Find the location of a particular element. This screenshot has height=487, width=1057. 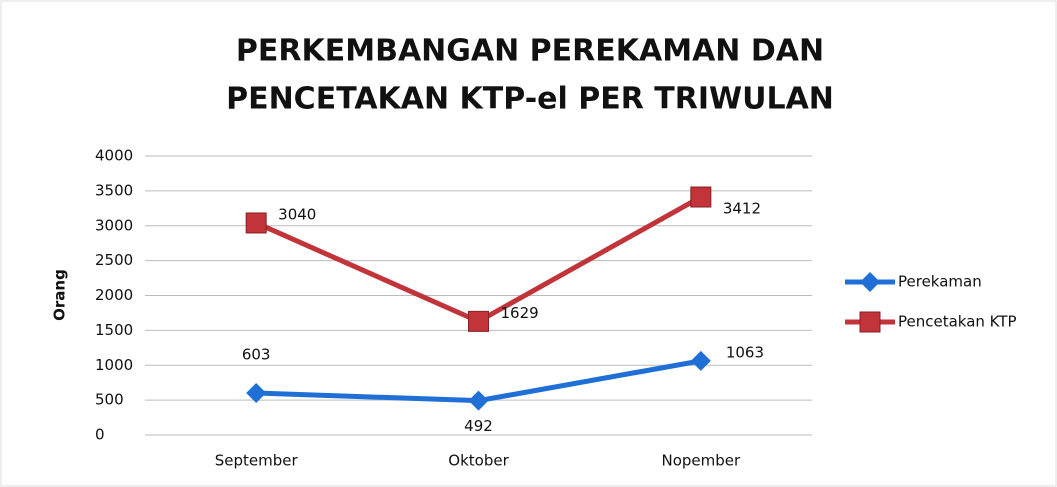

data-label: 603 is located at coordinates (256, 354).